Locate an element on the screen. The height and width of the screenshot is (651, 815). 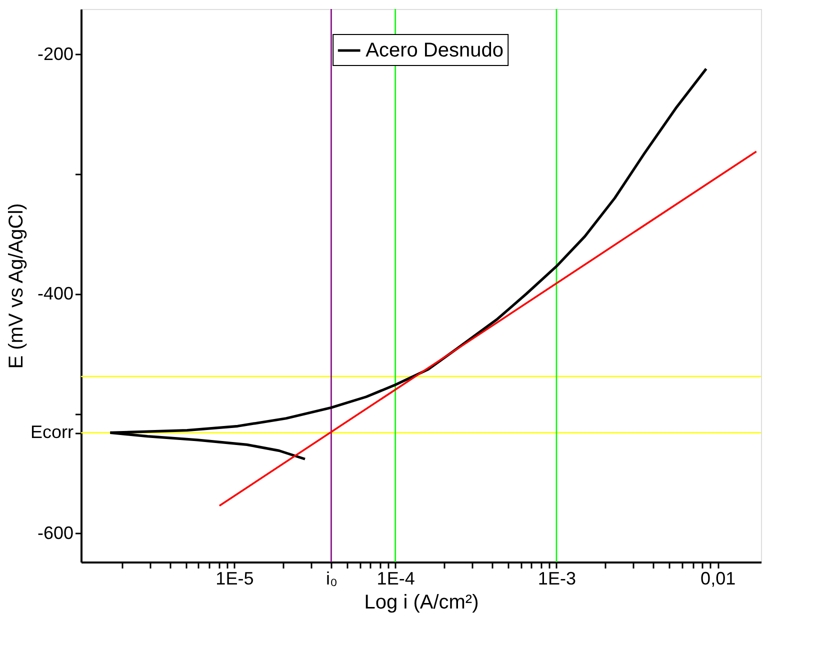
x-tick-label: i₀ is located at coordinates (332, 578).